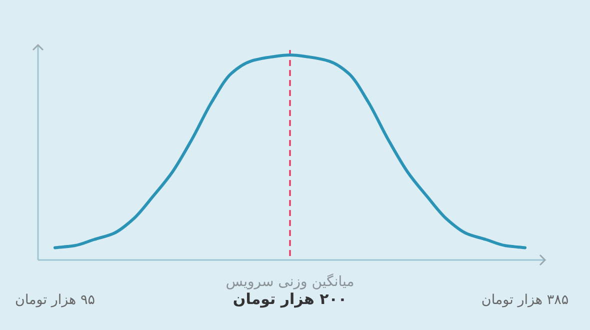 This screenshot has width=590, height=330. I want to click on x-tick-label: ۲۰۰ هزار تومان, so click(290, 299).